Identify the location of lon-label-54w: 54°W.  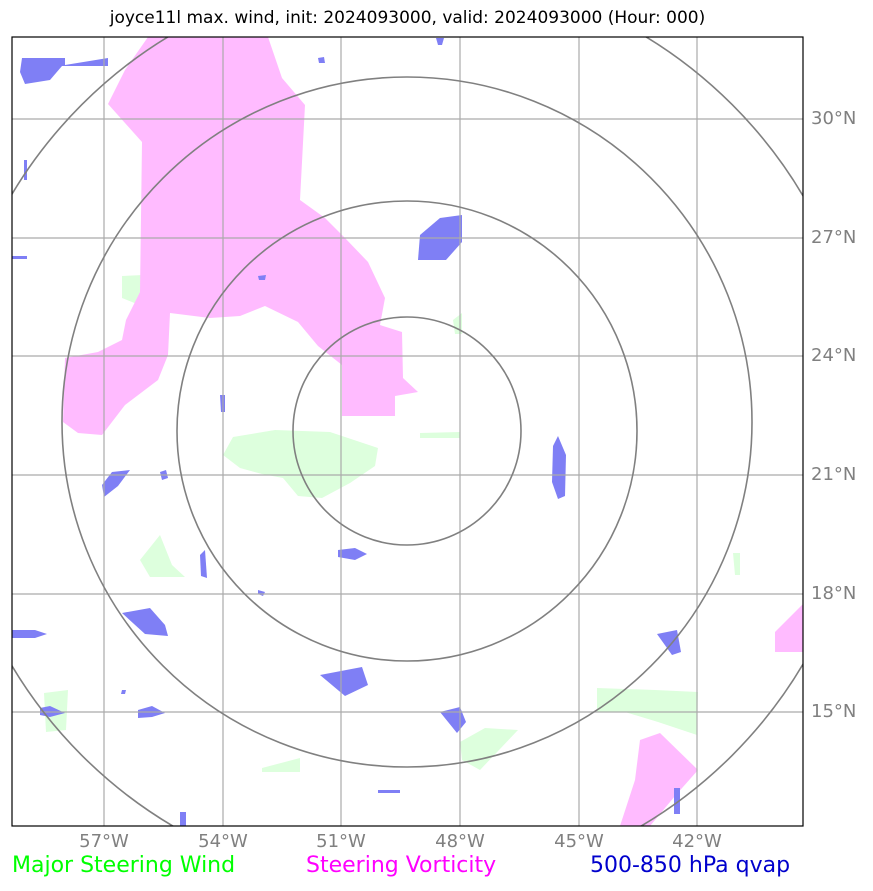
(223, 841).